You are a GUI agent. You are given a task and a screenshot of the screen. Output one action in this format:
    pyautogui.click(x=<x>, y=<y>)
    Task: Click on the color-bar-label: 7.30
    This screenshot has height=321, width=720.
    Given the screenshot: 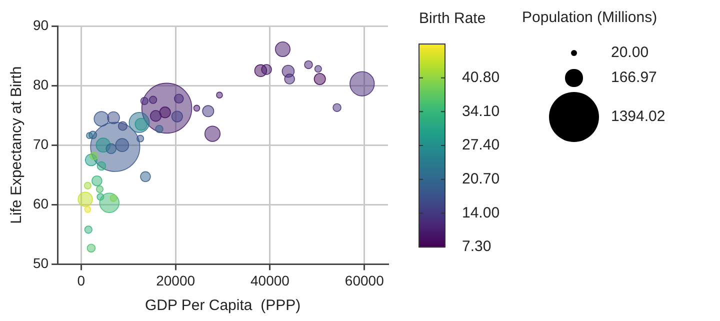 What is the action you would take?
    pyautogui.click(x=477, y=247)
    